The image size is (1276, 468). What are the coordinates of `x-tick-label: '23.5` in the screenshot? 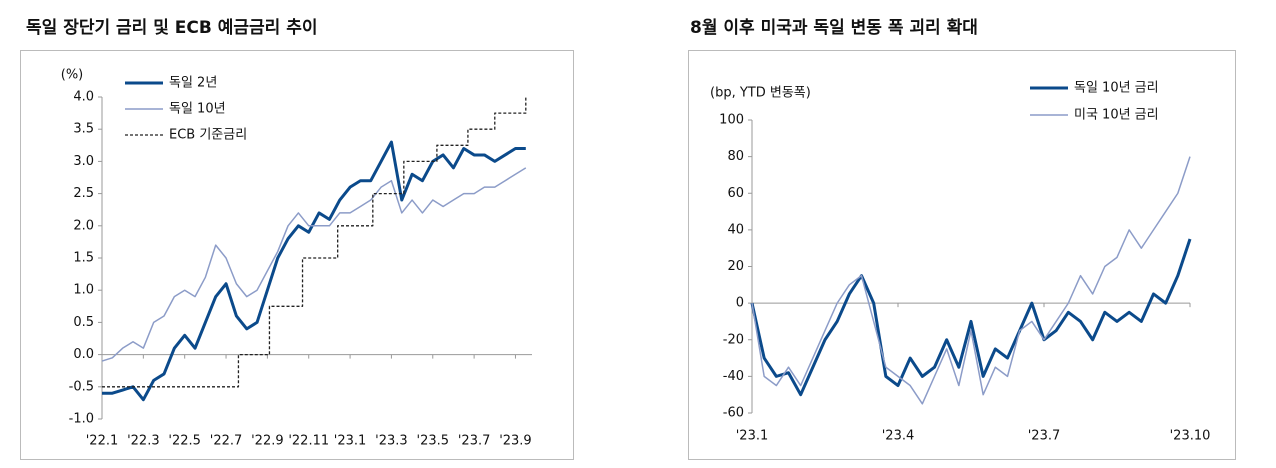 It's located at (433, 441).